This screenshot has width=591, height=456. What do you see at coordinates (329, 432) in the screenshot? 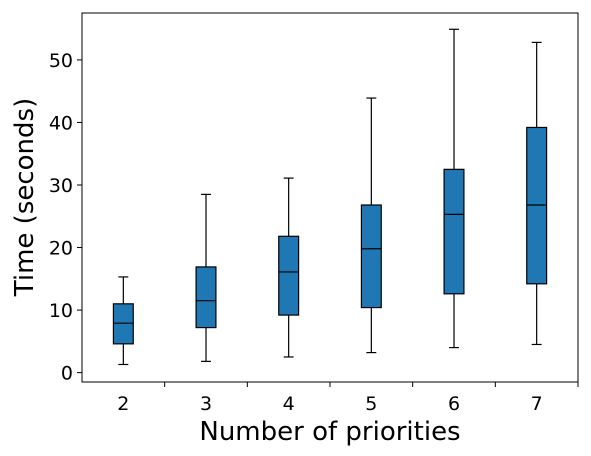
I see `x-axis-title: Number of priorities` at bounding box center [329, 432].